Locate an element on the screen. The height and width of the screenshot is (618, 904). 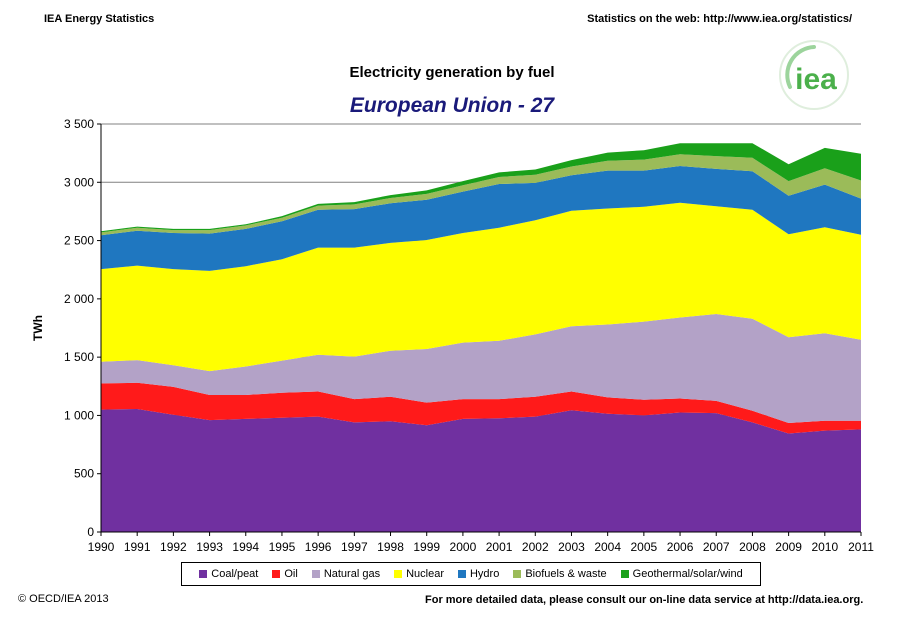
legend-item-hydro: Hydro is located at coordinates (478, 574).